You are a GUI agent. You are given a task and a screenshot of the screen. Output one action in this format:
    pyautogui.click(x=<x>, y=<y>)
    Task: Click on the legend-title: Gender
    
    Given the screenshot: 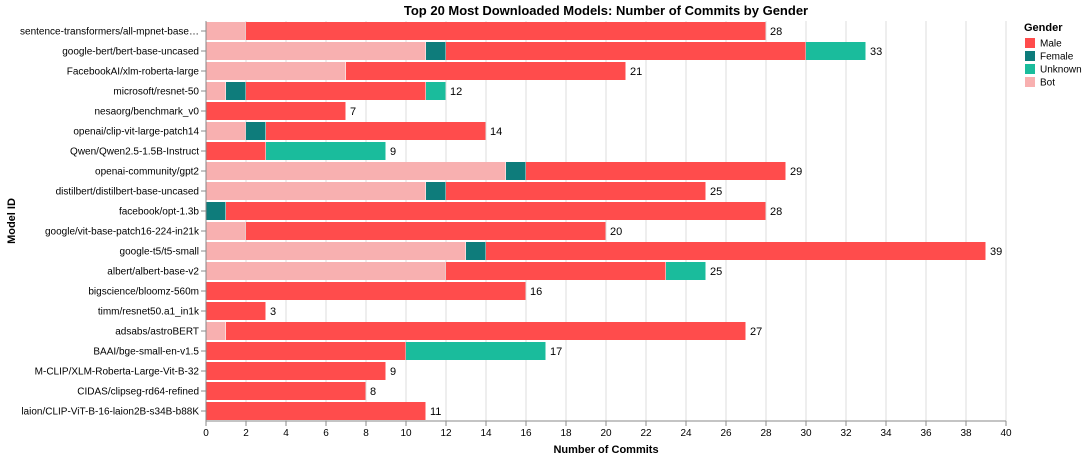 What is the action you would take?
    pyautogui.click(x=1043, y=28)
    